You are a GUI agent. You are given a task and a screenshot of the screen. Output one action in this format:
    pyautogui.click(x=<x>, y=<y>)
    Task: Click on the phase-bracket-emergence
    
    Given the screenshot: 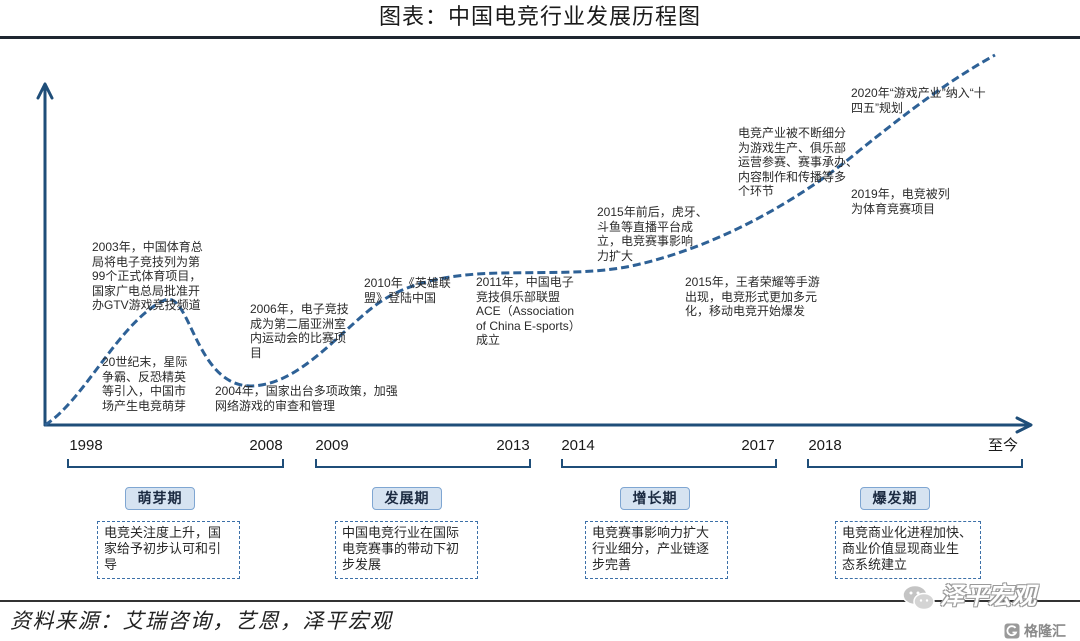 What is the action you would take?
    pyautogui.click(x=175, y=463)
    